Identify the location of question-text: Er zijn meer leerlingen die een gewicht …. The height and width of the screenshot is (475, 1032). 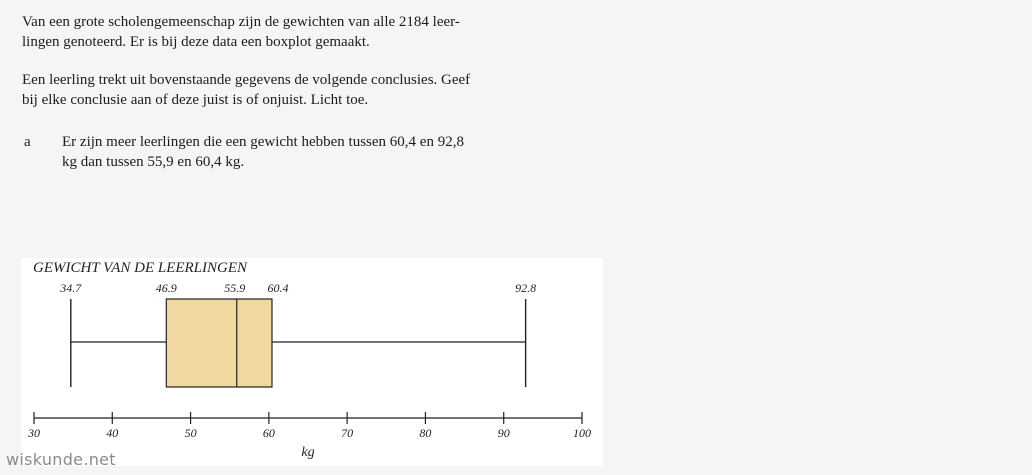
(297, 152).